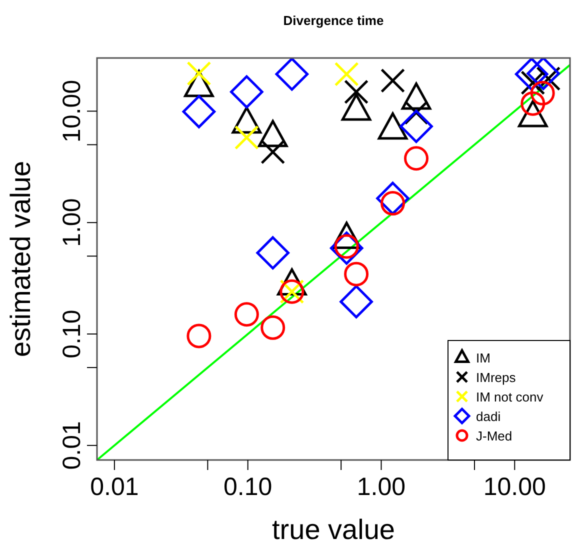 The height and width of the screenshot is (547, 573). I want to click on legend-label: J-Med, so click(494, 436).